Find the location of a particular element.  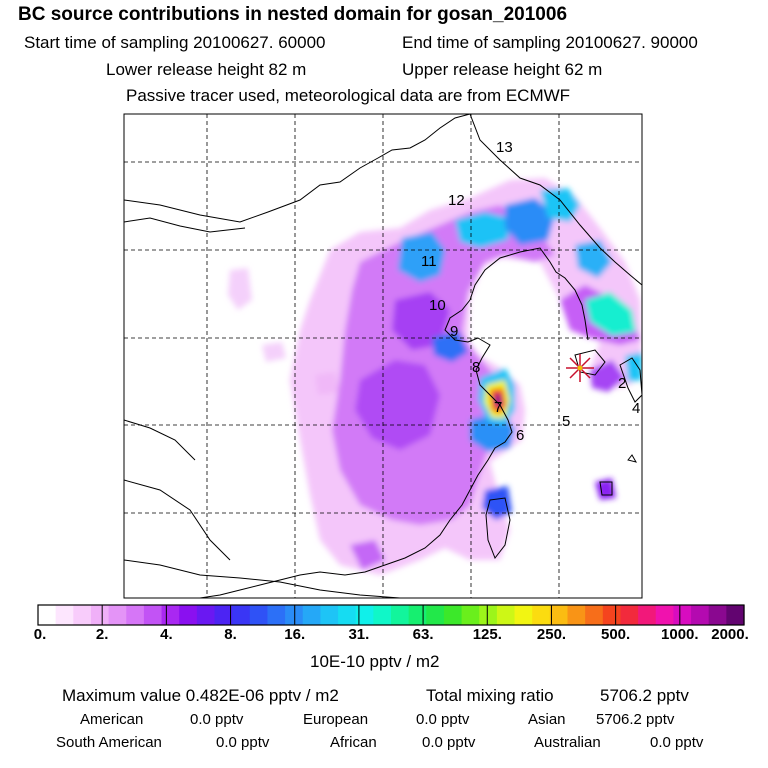

trajectory-marker-label: 6 is located at coordinates (520, 435).